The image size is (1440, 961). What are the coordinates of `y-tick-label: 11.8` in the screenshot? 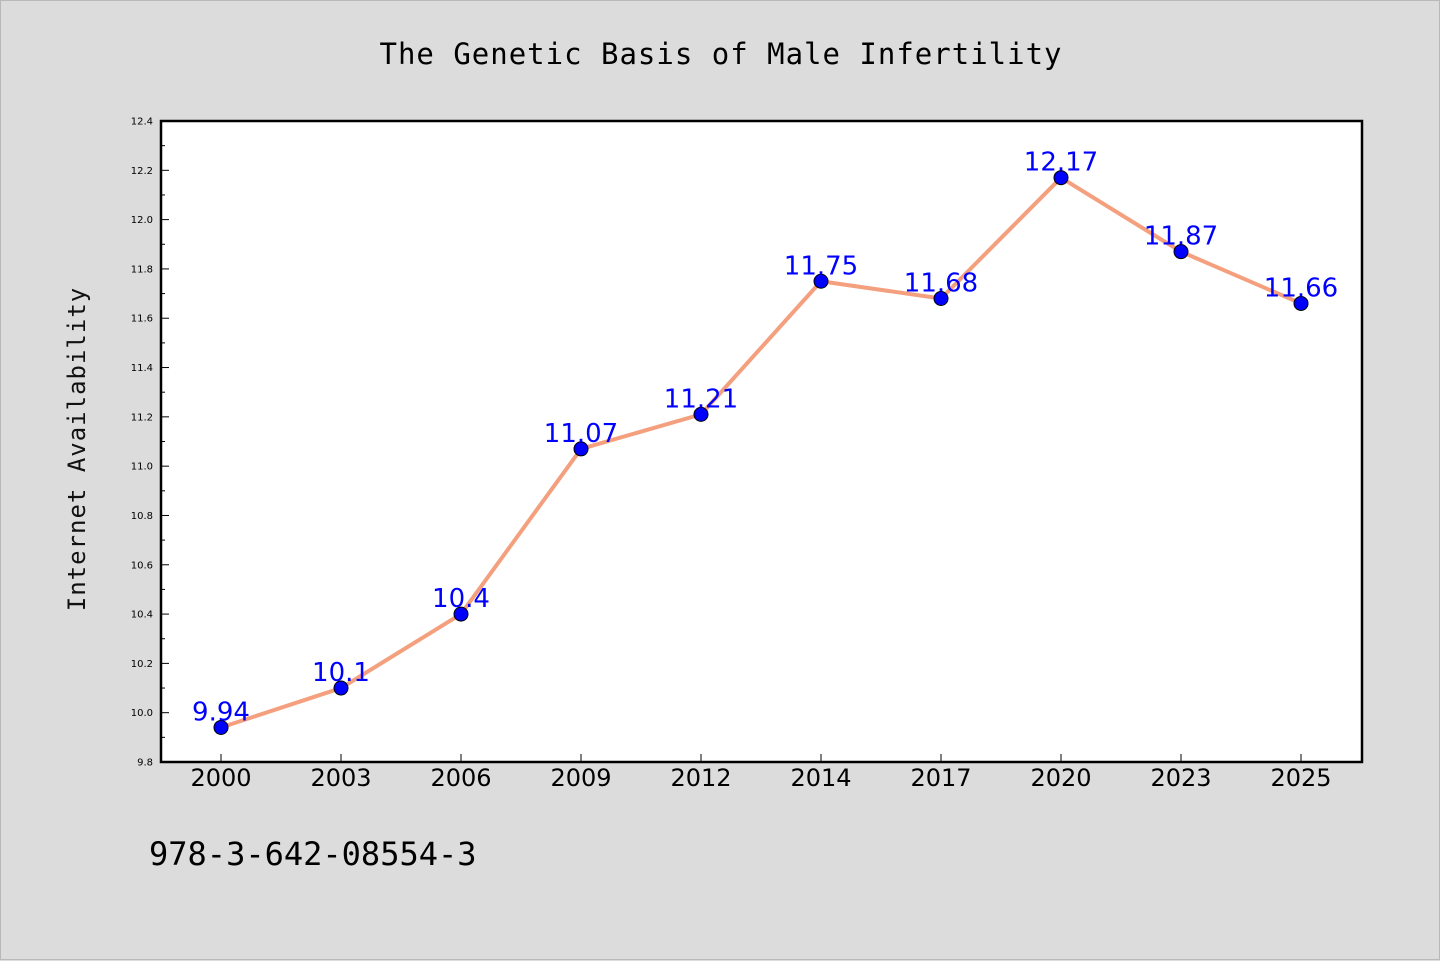 It's located at (142, 269).